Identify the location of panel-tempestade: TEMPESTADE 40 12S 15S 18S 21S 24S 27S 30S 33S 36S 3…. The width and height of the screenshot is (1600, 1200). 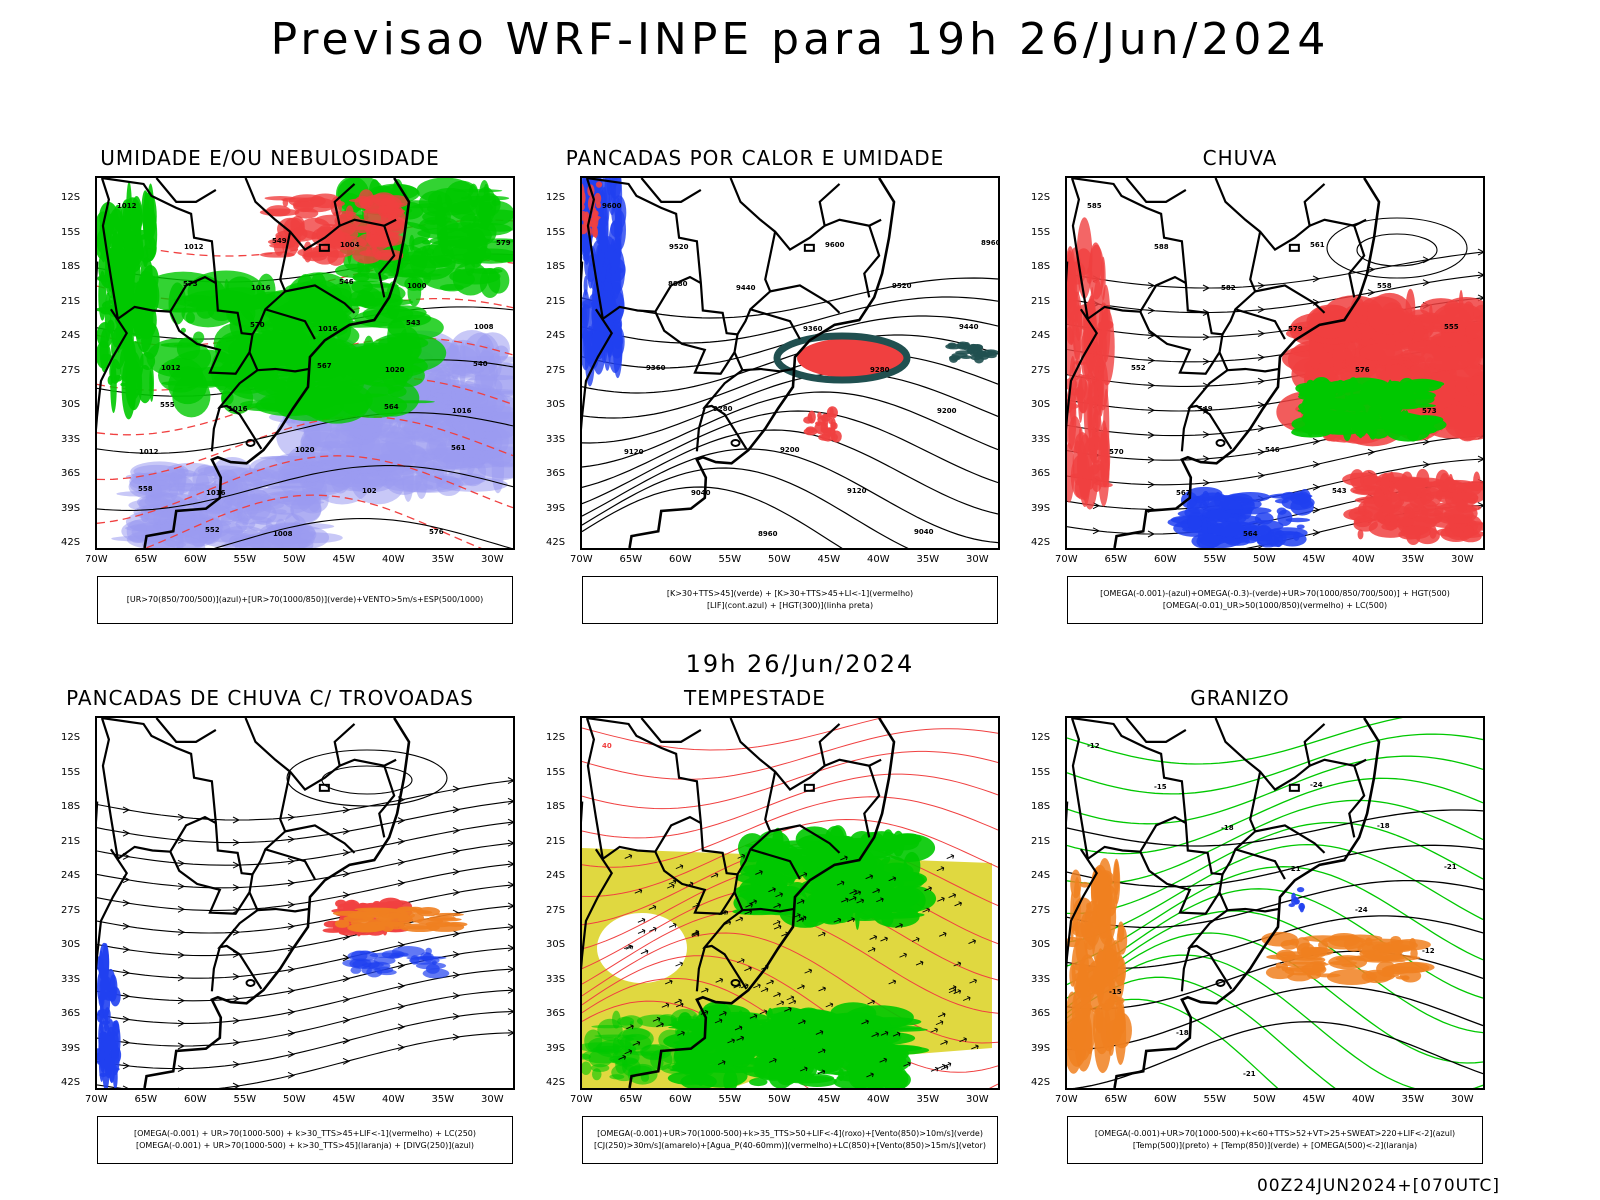
(760, 926).